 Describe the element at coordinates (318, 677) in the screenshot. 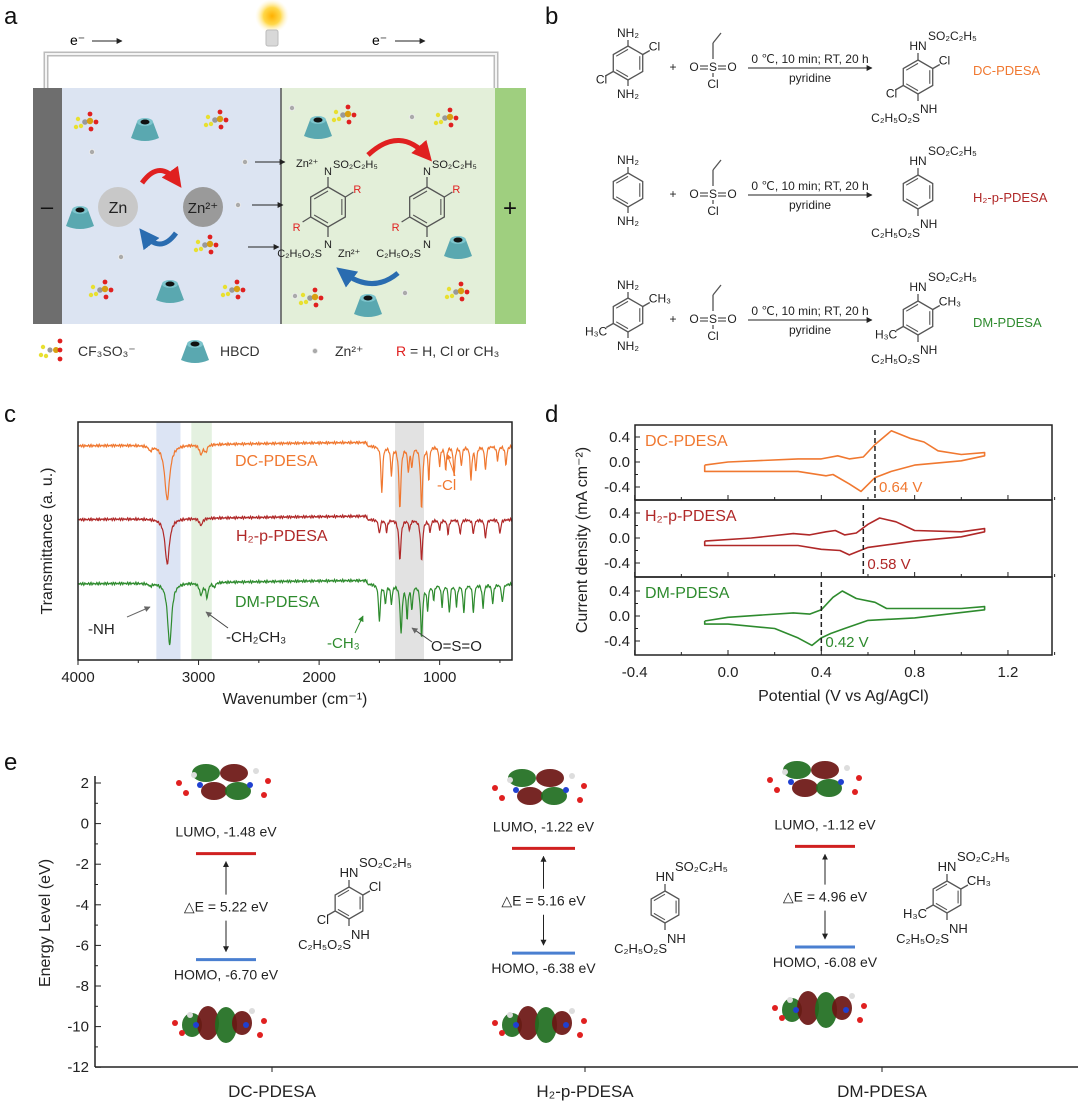

I see `x-tick-label: 2000` at that location.